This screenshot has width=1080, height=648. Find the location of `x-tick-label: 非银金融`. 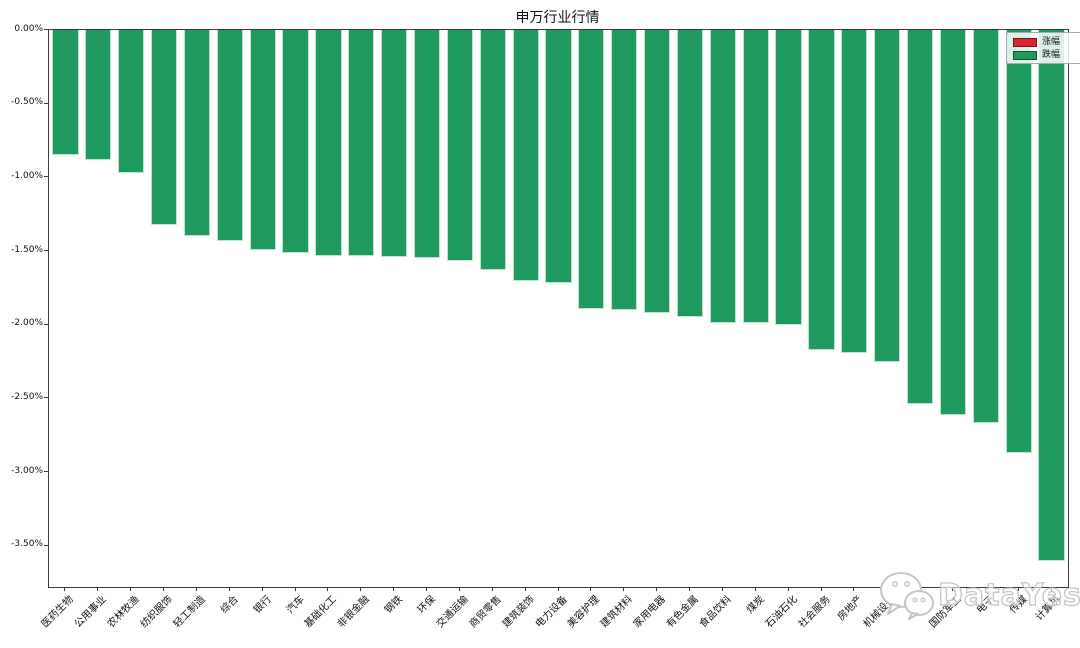

x-tick-label: 非银金融 is located at coordinates (354, 612).